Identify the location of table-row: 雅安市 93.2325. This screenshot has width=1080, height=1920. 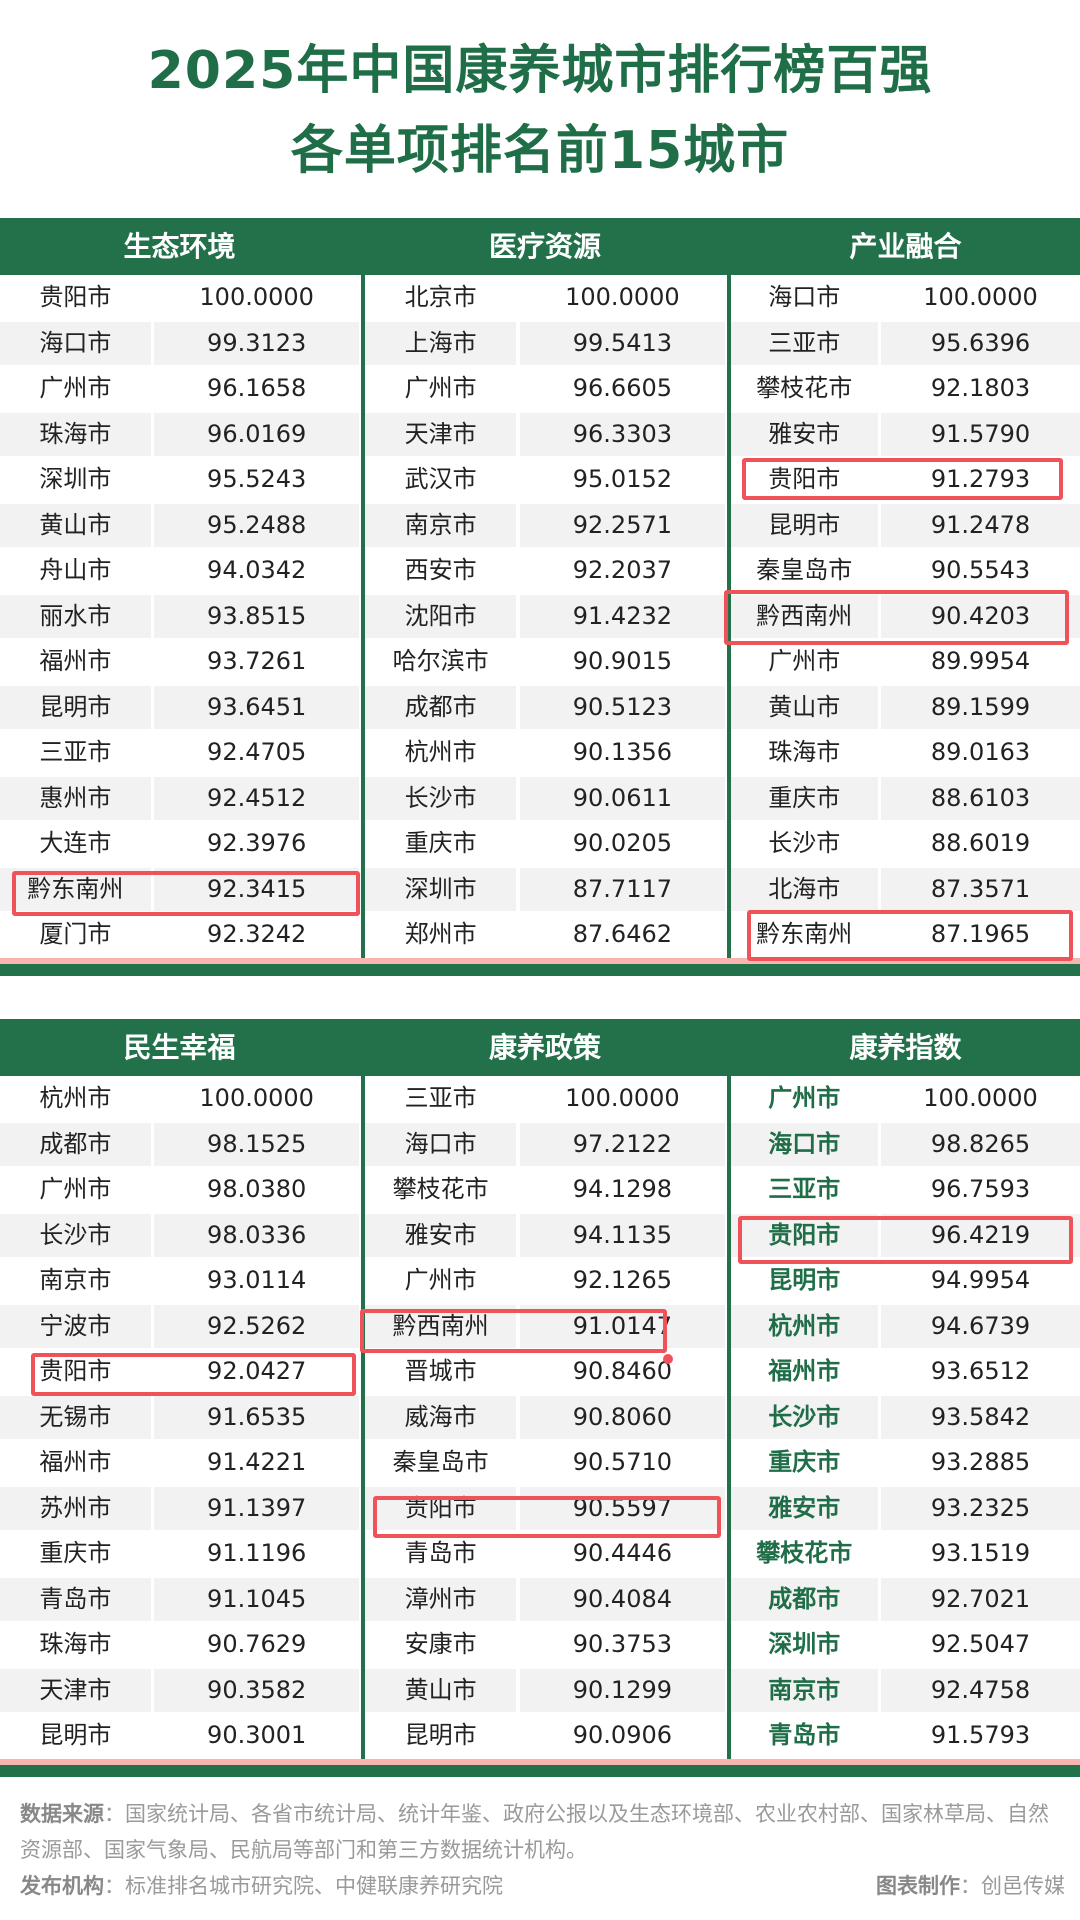
(905, 1509).